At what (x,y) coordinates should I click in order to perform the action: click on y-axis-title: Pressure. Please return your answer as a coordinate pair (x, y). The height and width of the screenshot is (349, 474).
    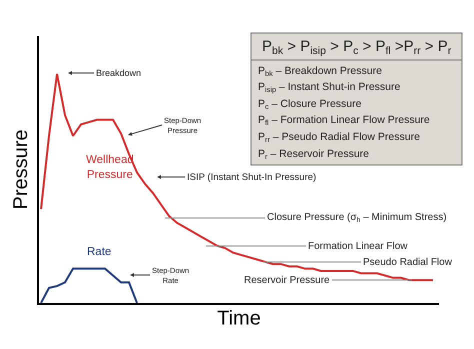
    Looking at the image, I should click on (21, 169).